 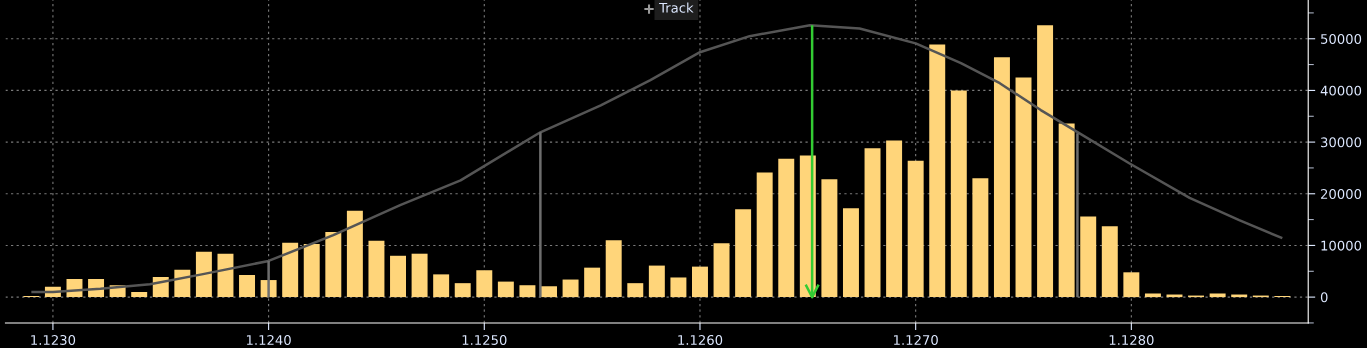 What do you see at coordinates (916, 339) in the screenshot?
I see `x-tick-label: 1.1270` at bounding box center [916, 339].